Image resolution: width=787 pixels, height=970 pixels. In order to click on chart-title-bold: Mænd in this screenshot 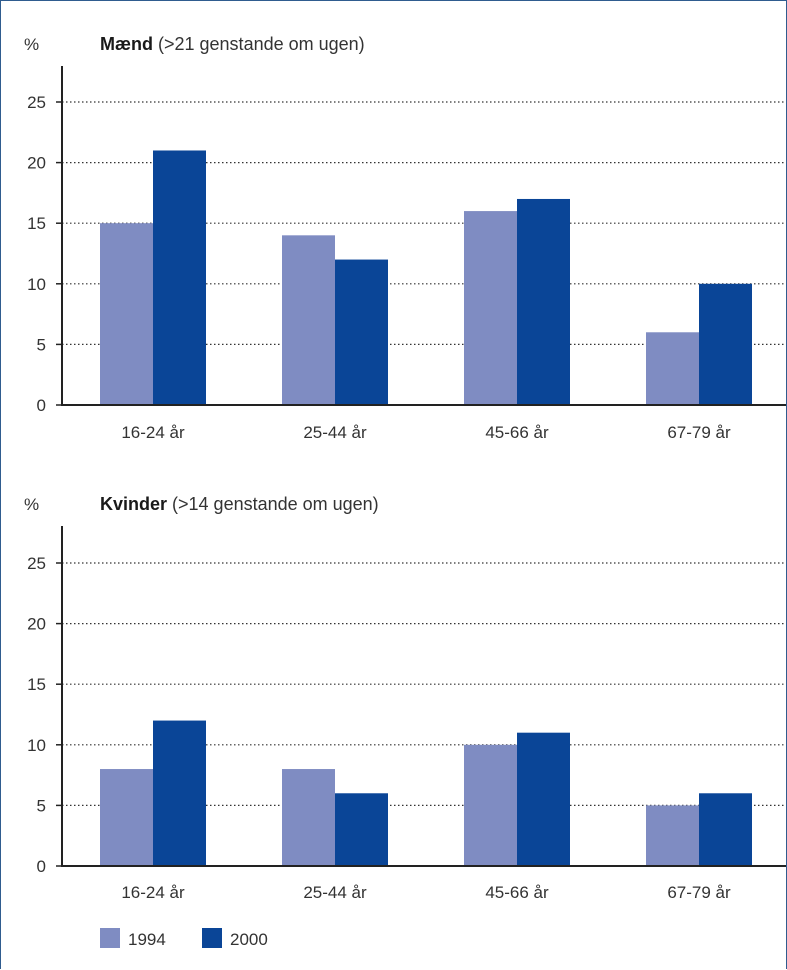, I will do `click(126, 44)`.